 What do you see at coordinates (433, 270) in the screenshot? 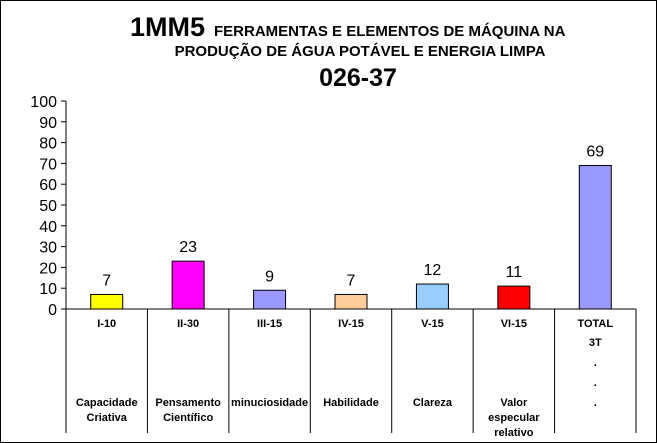
I see `value-label: 12` at bounding box center [433, 270].